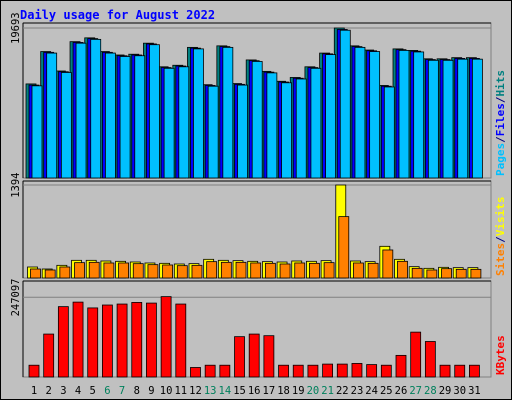  What do you see at coordinates (500, 355) in the screenshot?
I see `kbytes-legend-item-0: KBytes` at bounding box center [500, 355].